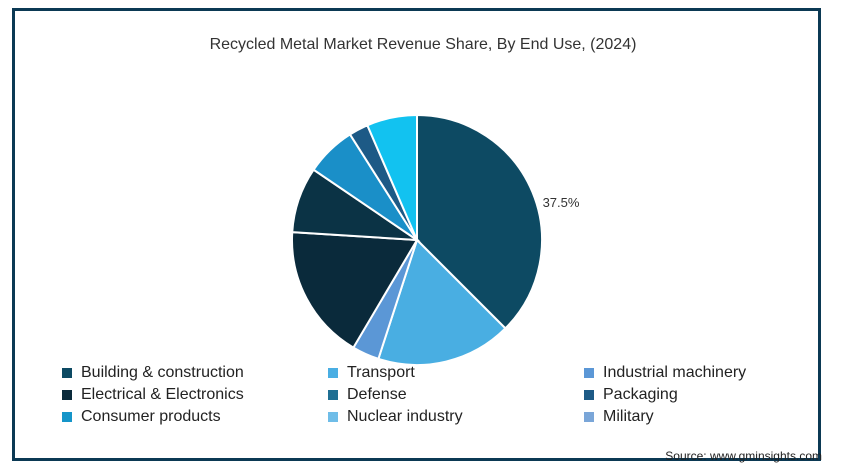 The image size is (846, 475). I want to click on legend-label: Industrial machinery, so click(675, 372).